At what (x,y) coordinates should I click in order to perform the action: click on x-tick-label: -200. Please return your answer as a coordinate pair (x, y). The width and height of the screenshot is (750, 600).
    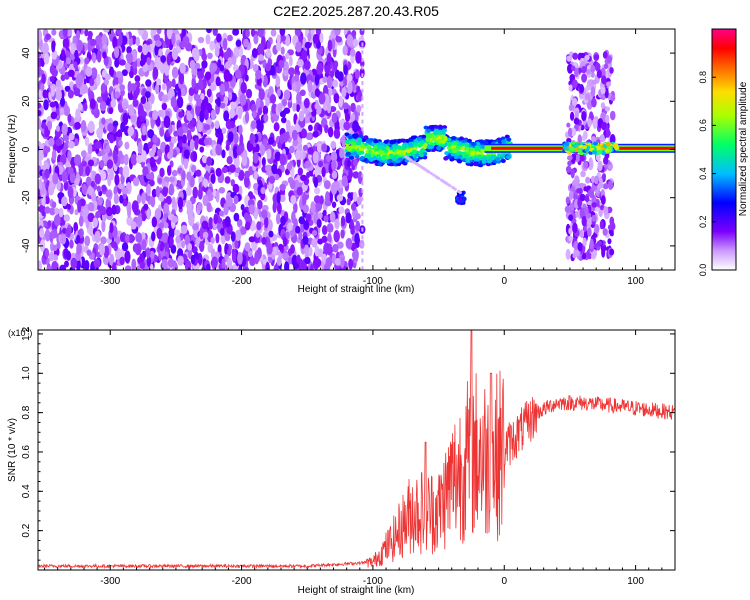
    Looking at the image, I should click on (242, 581).